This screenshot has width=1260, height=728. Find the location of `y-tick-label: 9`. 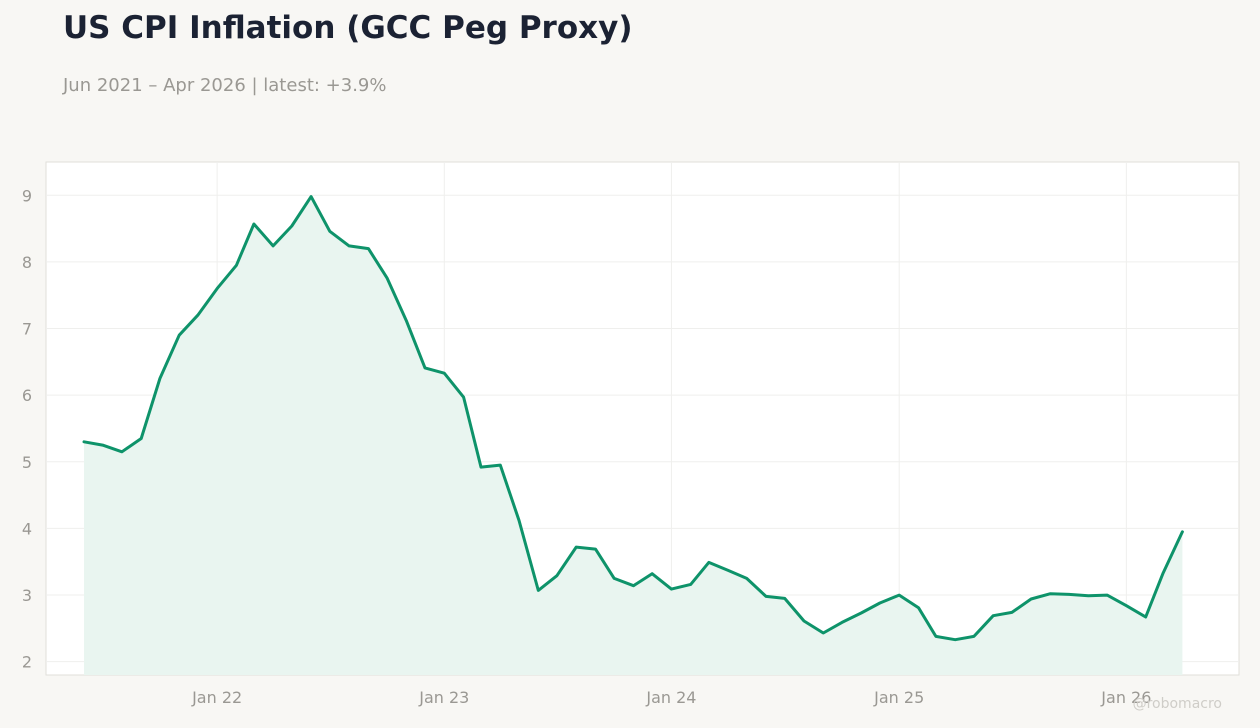

y-tick-label: 9 is located at coordinates (27, 195).